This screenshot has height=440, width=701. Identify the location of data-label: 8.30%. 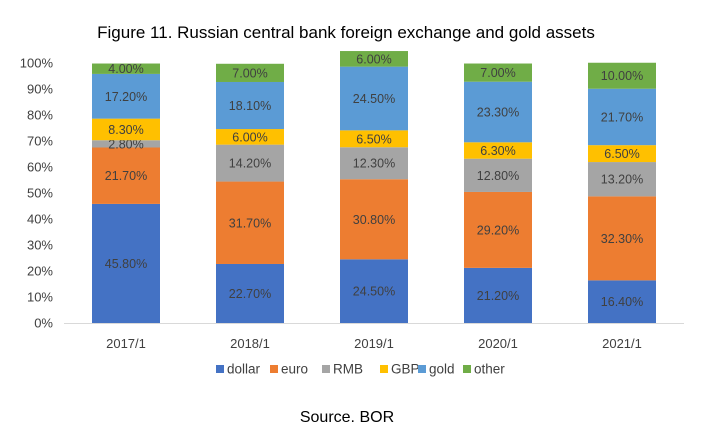
(125, 130).